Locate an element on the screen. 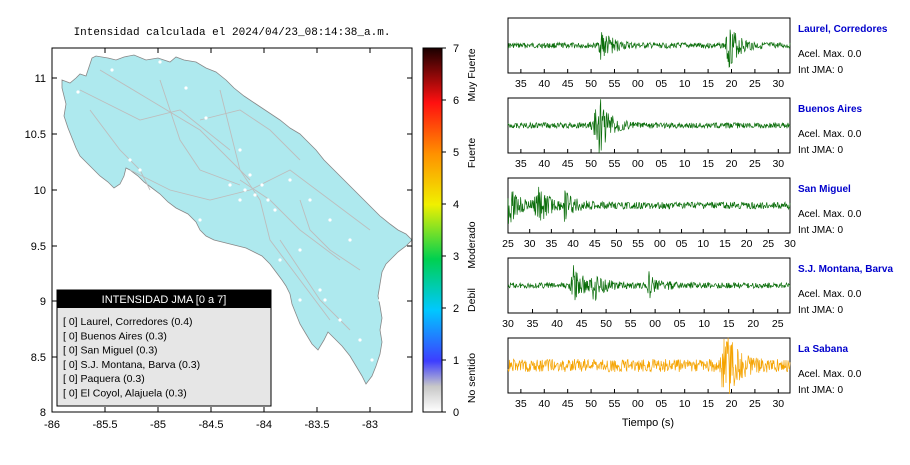  map-y-tick-label: 9 is located at coordinates (43, 302).